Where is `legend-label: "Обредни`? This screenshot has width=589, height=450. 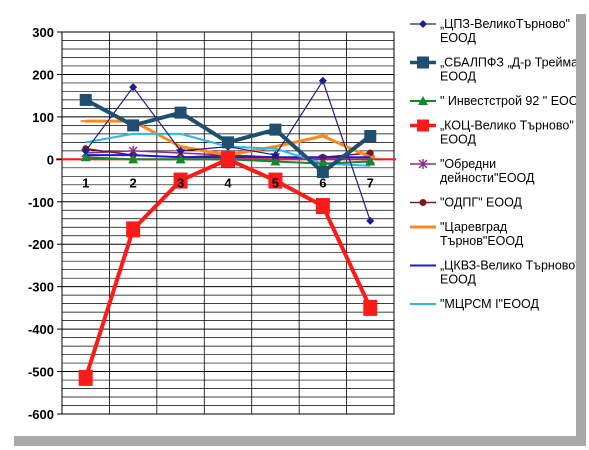 legend-label: "Обредни is located at coordinates (468, 164).